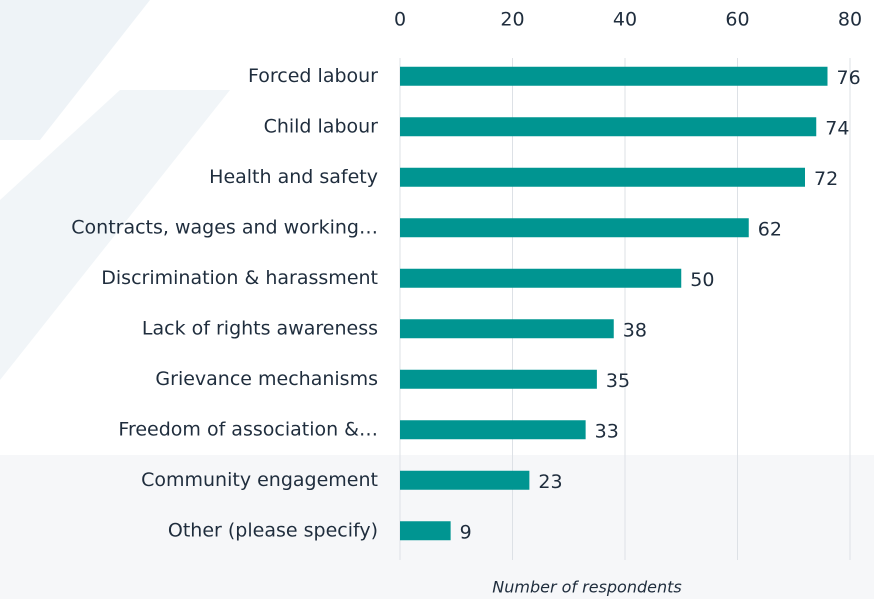 The height and width of the screenshot is (599, 874). I want to click on value-label: 9, so click(466, 532).